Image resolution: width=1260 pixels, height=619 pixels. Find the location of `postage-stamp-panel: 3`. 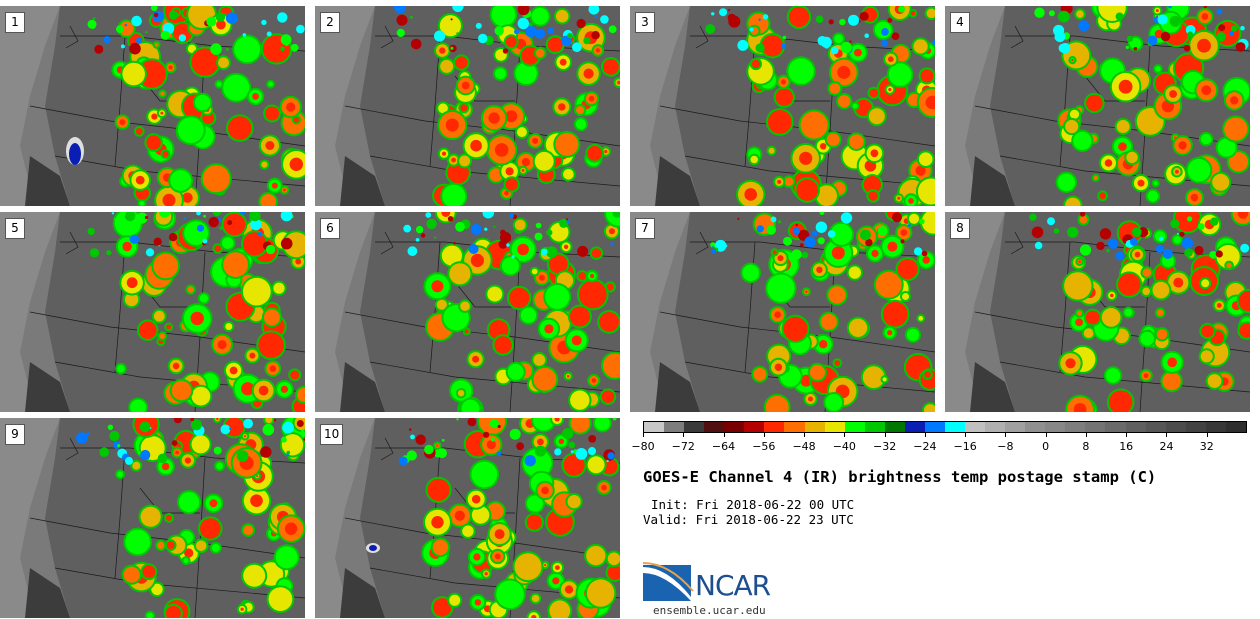

postage-stamp-panel: 3 is located at coordinates (782, 106).